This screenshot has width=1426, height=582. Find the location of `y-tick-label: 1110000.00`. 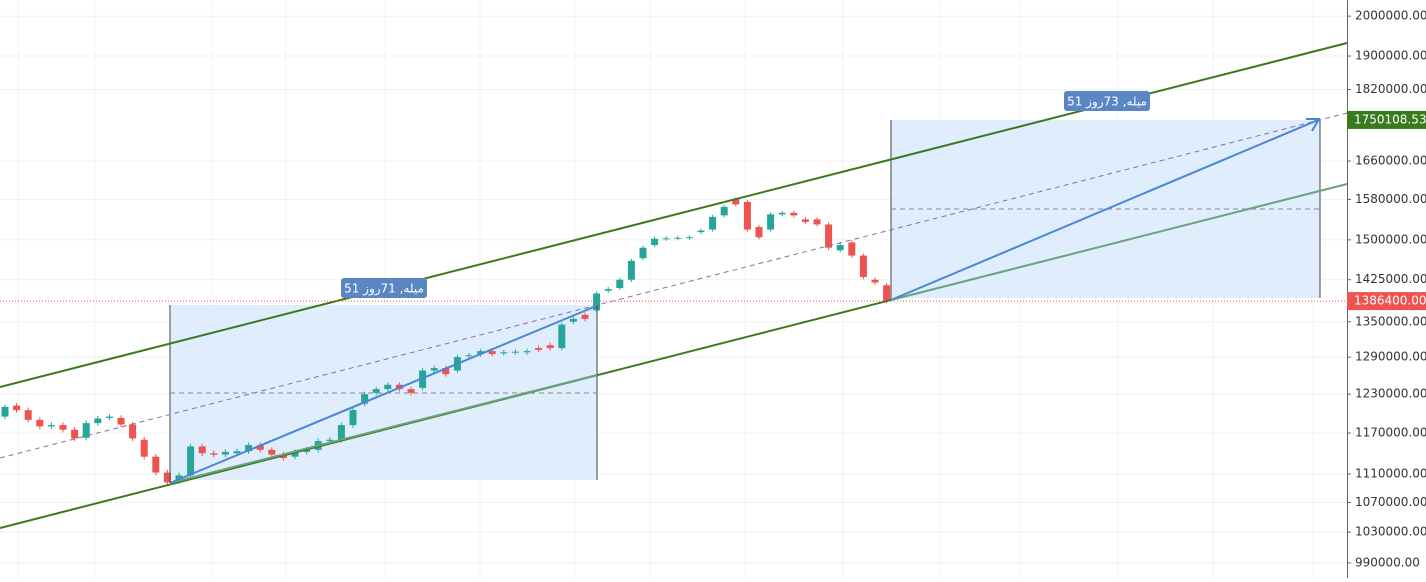

y-tick-label: 1110000.00 is located at coordinates (1390, 473).